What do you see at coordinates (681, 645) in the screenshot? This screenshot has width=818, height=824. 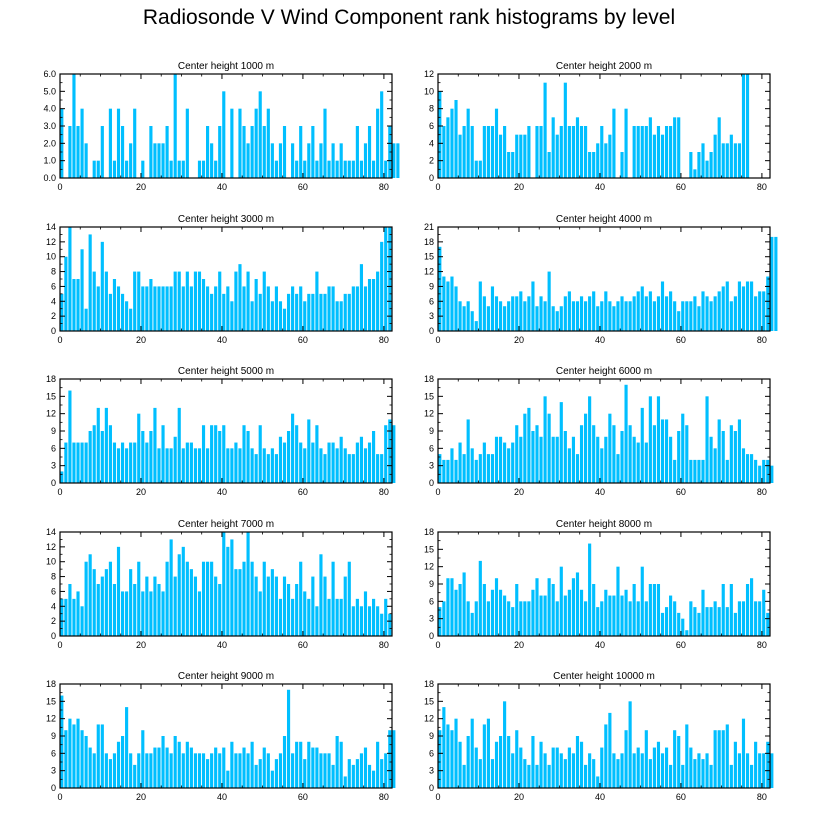 I see `x-tick-label: 60` at bounding box center [681, 645].